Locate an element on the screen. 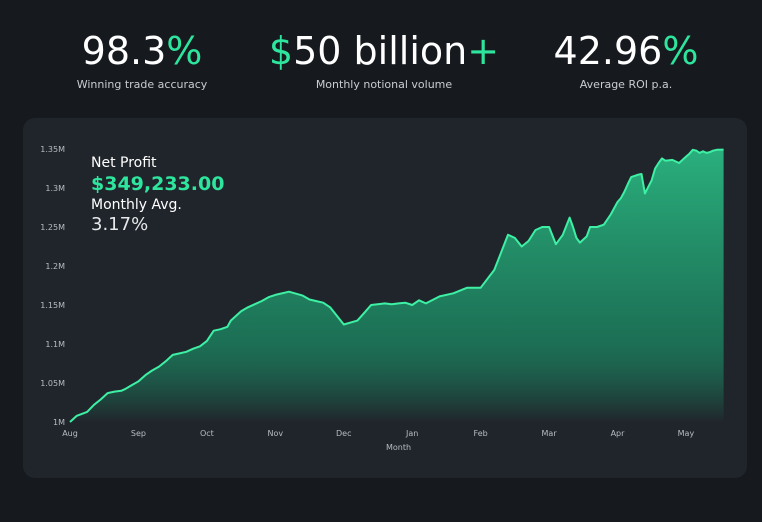  x-tick-label: Feb is located at coordinates (481, 433).